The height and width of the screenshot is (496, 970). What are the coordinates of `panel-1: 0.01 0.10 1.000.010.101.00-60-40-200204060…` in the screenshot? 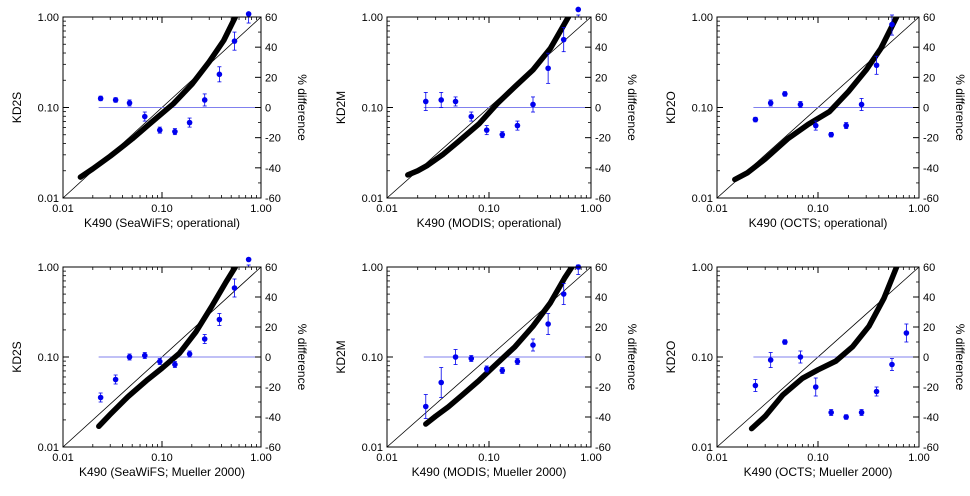 It's located at (159, 120).